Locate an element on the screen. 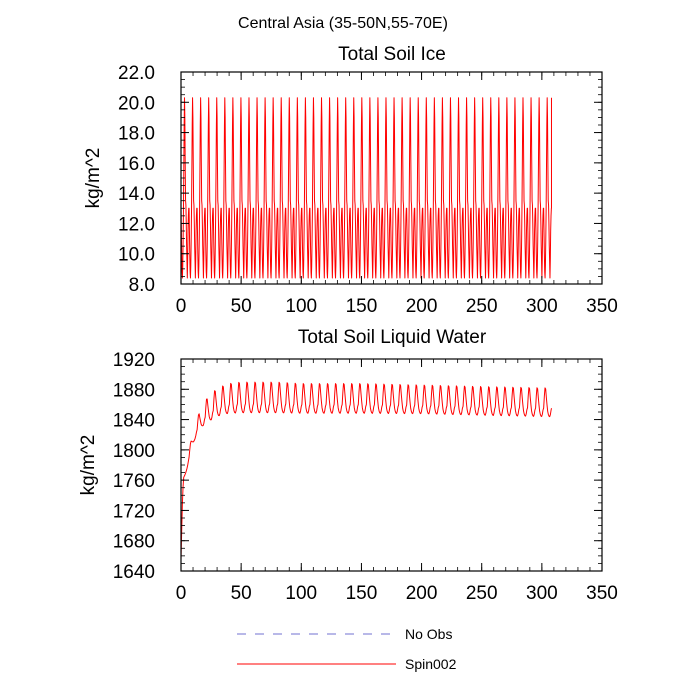  soil-ice-ylabel: kg/m^2 is located at coordinates (93, 178).